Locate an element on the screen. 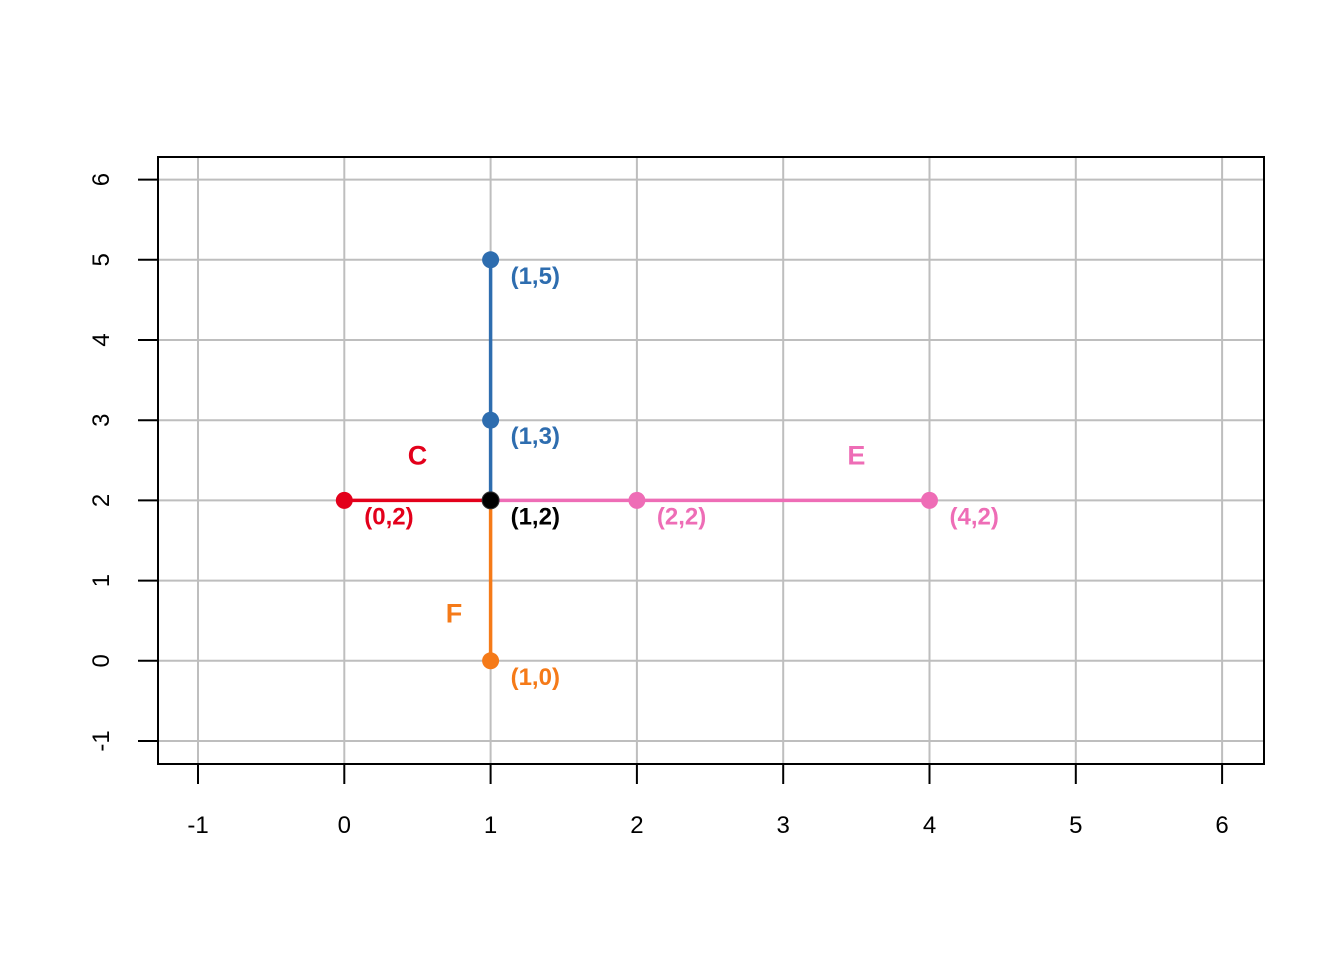  point-label: (2,2) is located at coordinates (681, 516).